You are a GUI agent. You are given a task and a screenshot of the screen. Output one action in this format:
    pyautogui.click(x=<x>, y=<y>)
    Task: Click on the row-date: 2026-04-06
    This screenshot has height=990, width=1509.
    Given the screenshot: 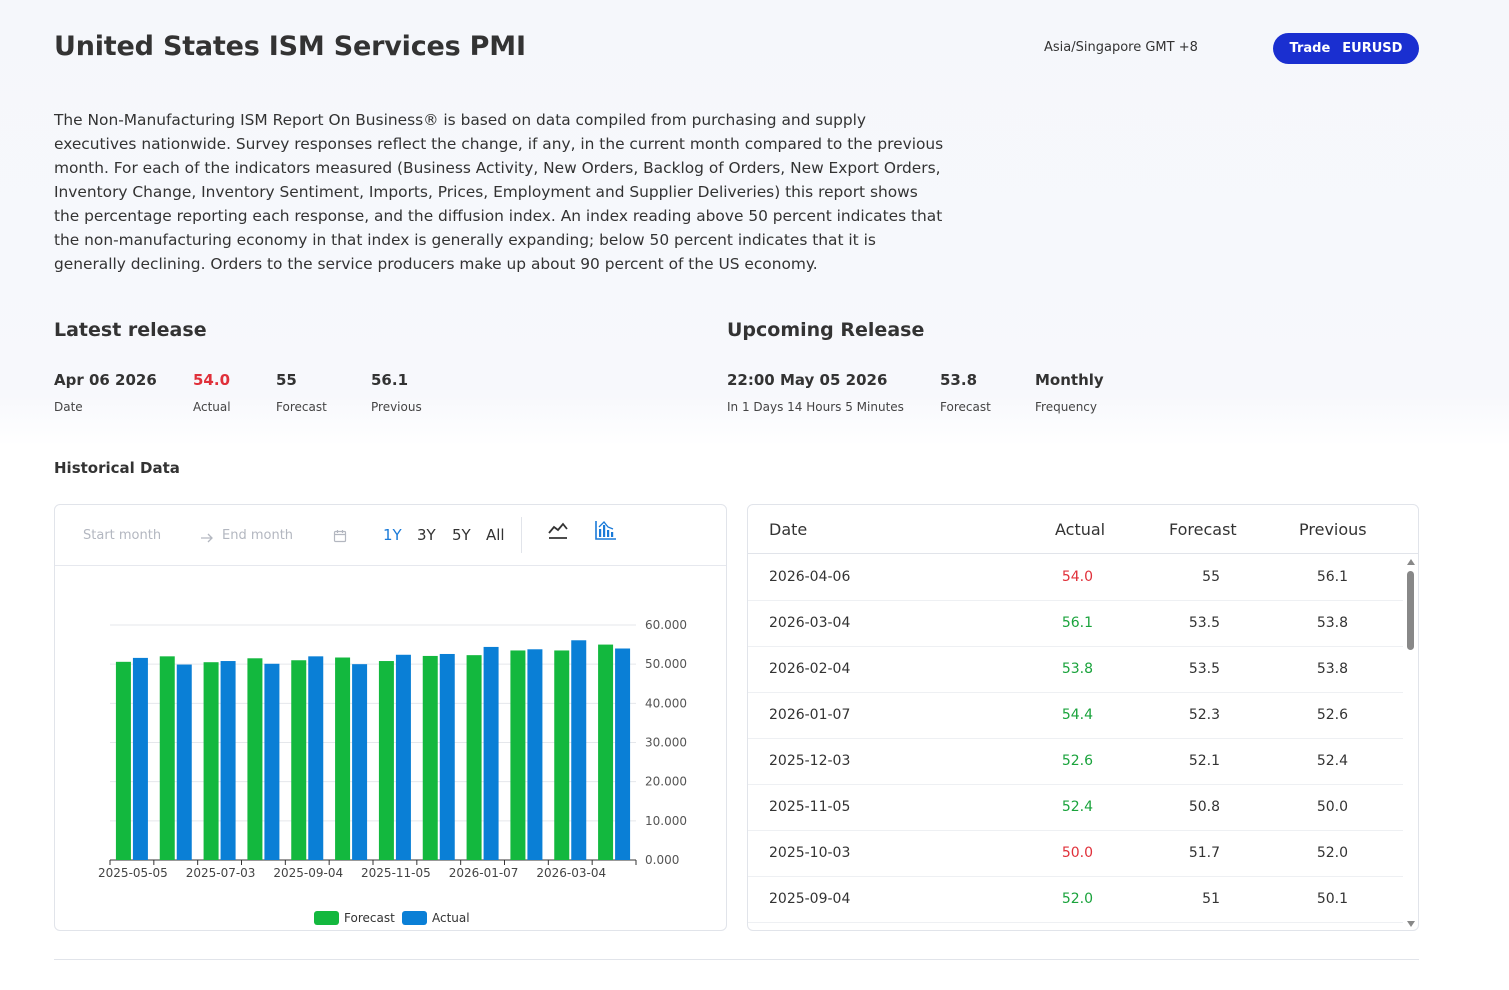 What is the action you would take?
    pyautogui.click(x=810, y=577)
    